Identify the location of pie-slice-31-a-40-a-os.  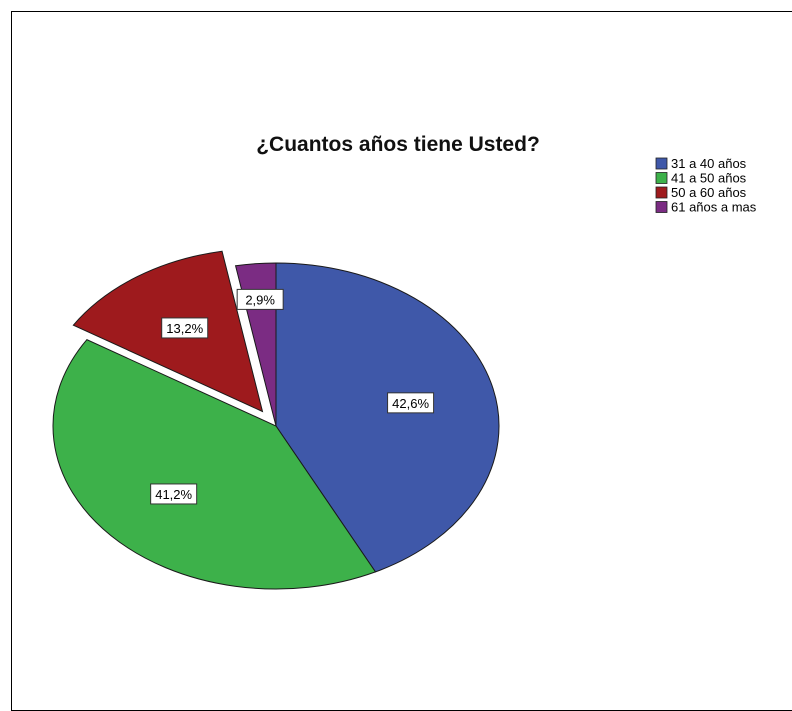
(387, 417).